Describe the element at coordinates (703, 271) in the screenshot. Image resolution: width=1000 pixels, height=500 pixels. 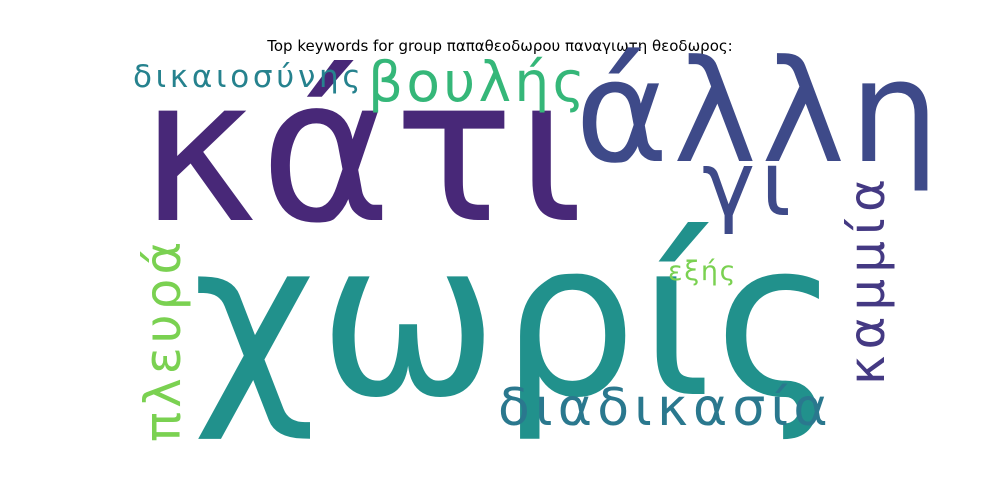
I see `word-exis: εξής` at that location.